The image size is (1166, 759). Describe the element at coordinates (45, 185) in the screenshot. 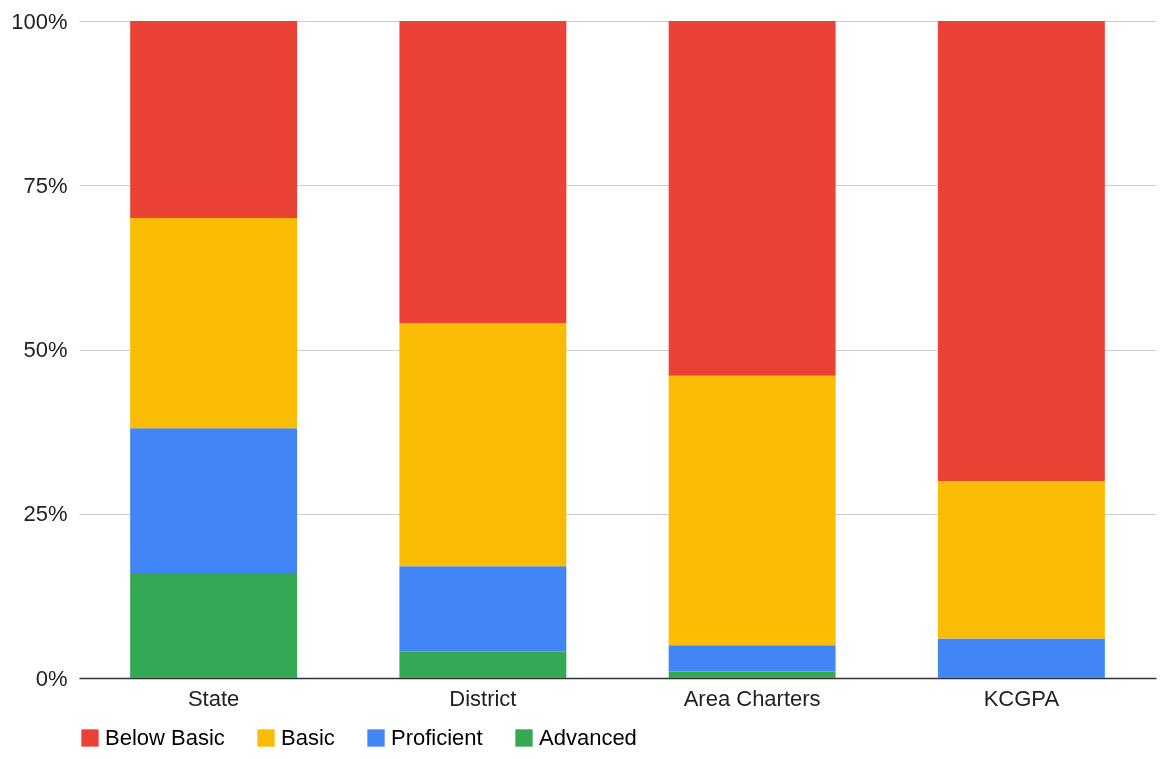

I see `y-tick-label: 75%` at that location.